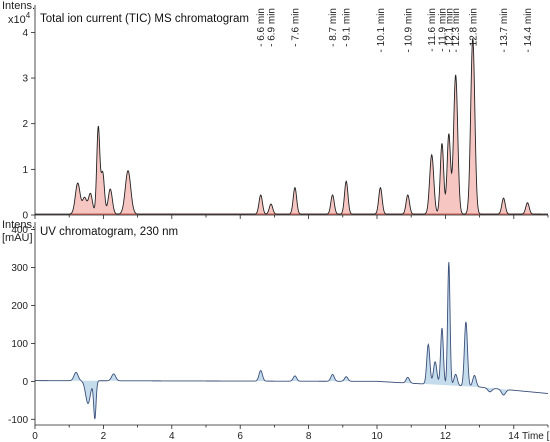 Image resolution: width=550 pixels, height=442 pixels. Describe the element at coordinates (536, 436) in the screenshot. I see `uv-xlabel: Time [min]` at that location.